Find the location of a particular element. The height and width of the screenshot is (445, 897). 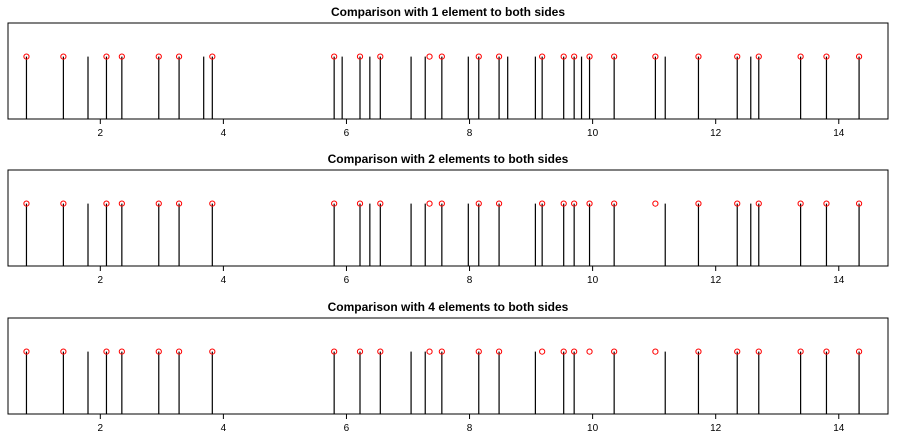

panel-title: Comparison with 4 elements to both sides is located at coordinates (448, 307).